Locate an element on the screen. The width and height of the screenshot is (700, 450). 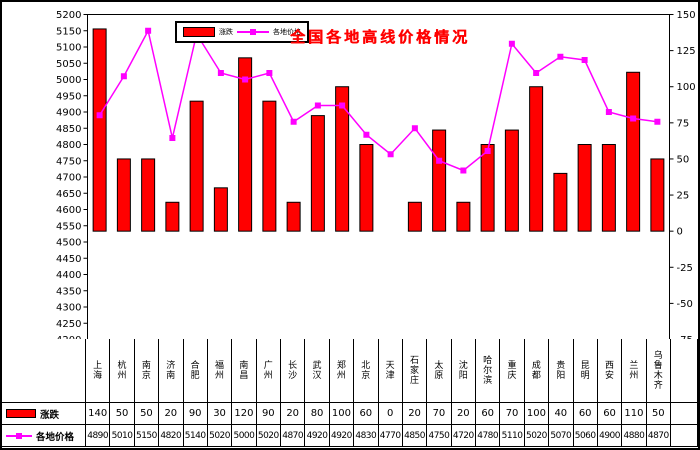
category-label-天津: 天 津 is located at coordinates (390, 371).